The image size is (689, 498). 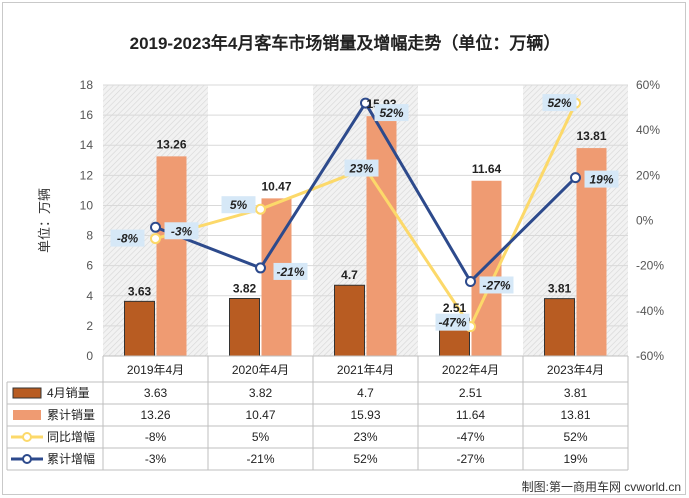 I want to click on table-cell: 5%, so click(x=261, y=437).